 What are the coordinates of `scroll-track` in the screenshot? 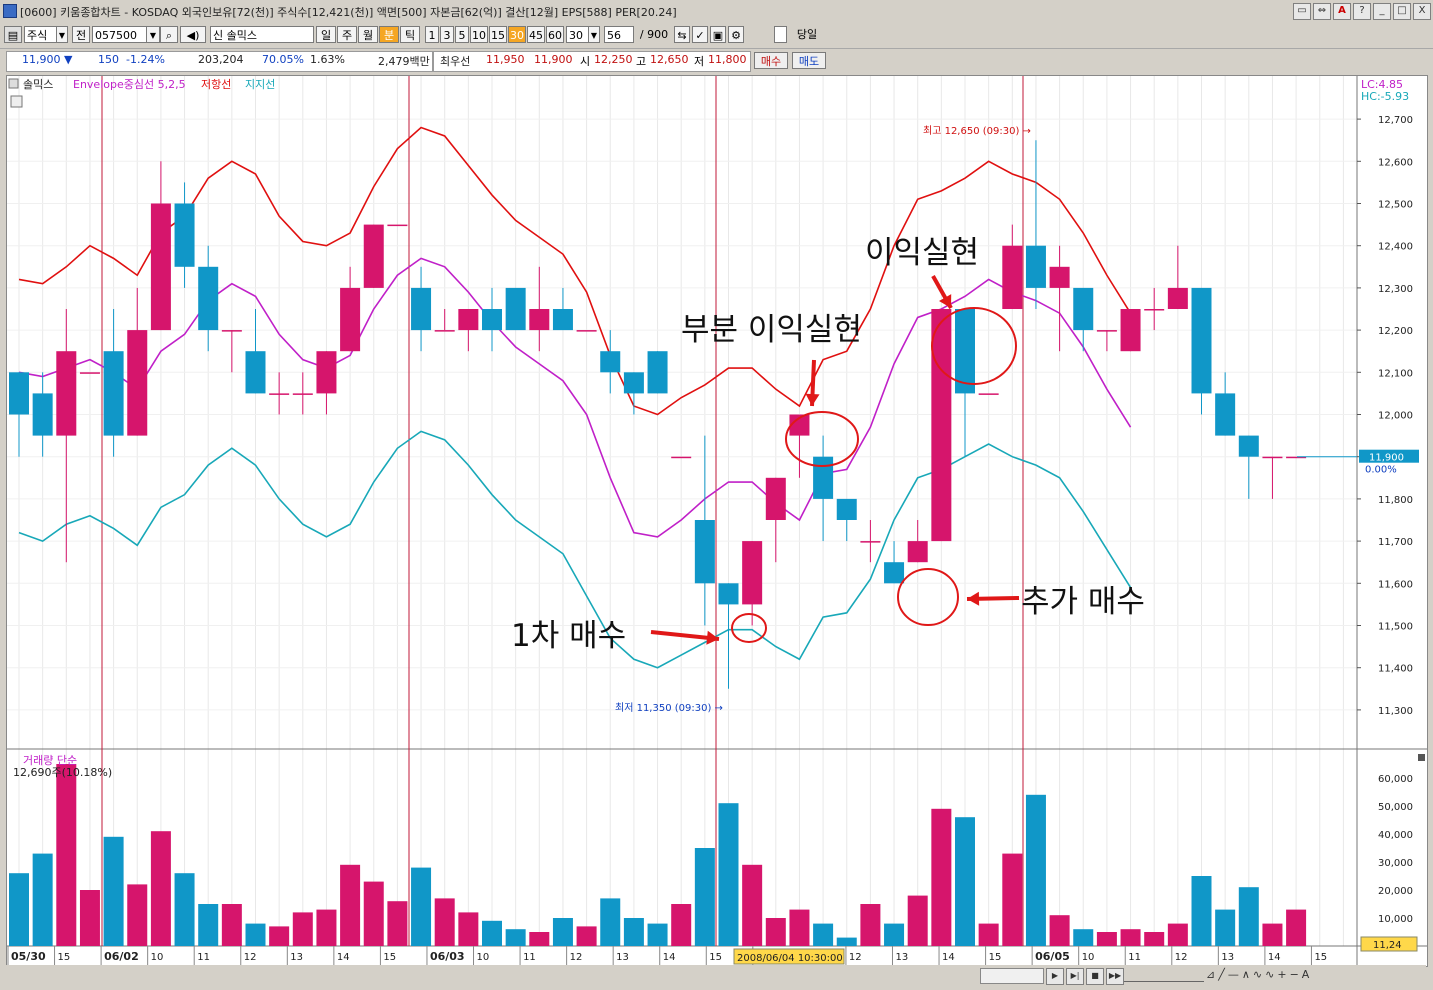 It's located at (1012, 976).